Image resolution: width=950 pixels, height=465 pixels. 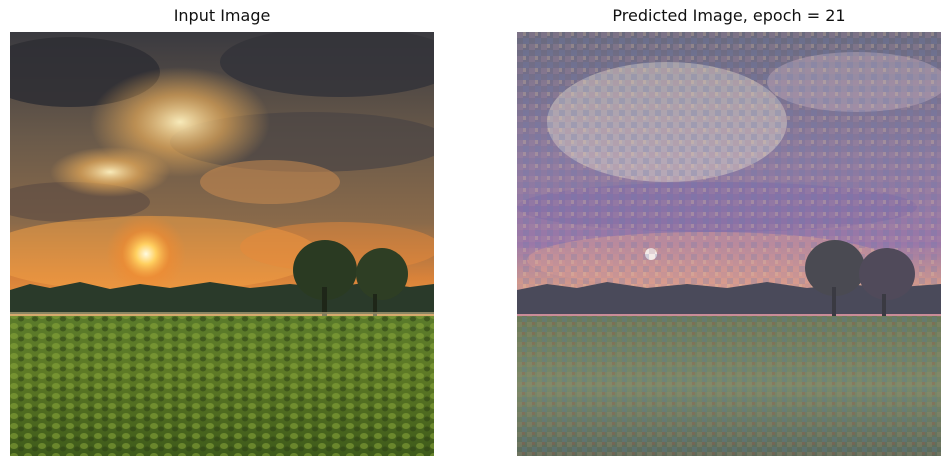 What do you see at coordinates (222, 15) in the screenshot?
I see `input-image-title: Input Image` at bounding box center [222, 15].